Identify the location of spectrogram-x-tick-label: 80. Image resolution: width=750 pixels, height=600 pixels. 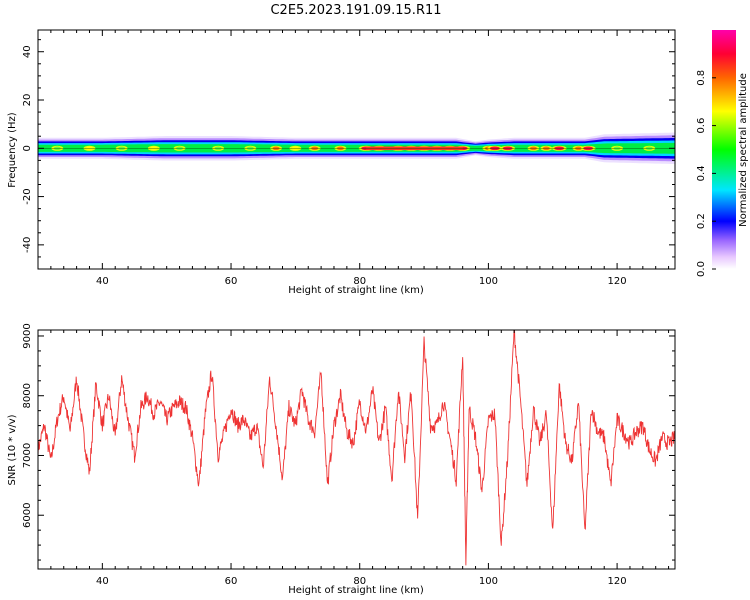
(359, 281).